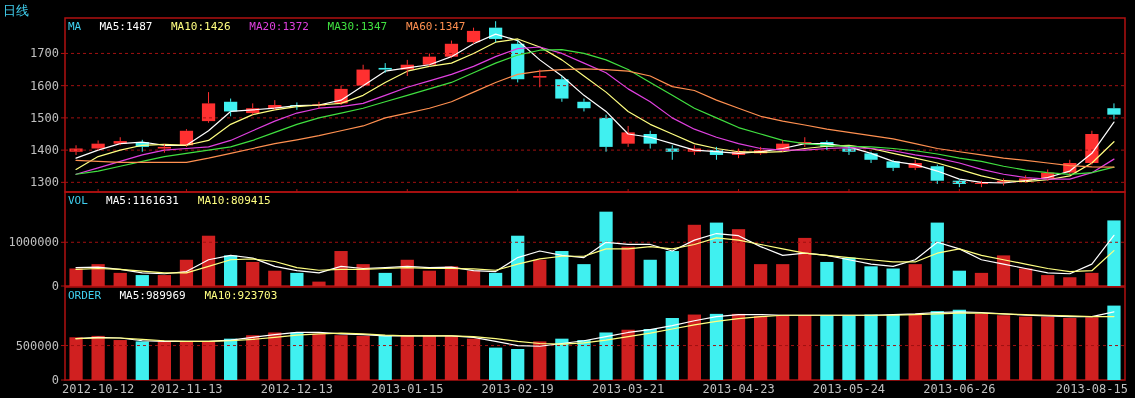 This screenshot has height=398, width=1135. I want to click on text: MA5:1161631, so click(142, 200).